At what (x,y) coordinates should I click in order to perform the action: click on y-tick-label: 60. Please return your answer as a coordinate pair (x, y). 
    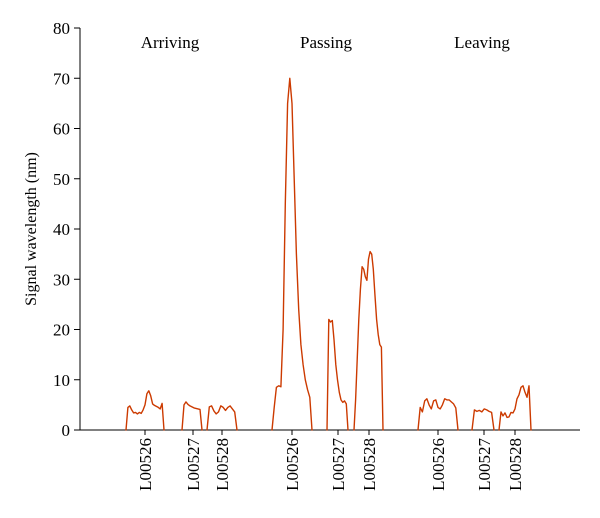
    Looking at the image, I should click on (61, 129).